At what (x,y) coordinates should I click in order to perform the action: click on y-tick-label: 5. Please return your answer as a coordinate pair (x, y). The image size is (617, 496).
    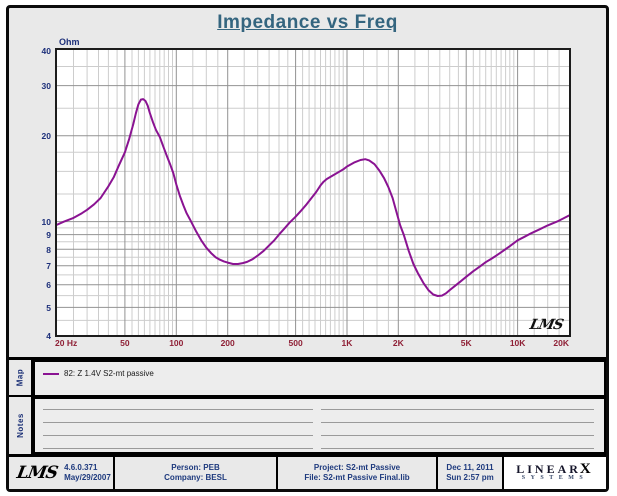
    Looking at the image, I should click on (48, 307).